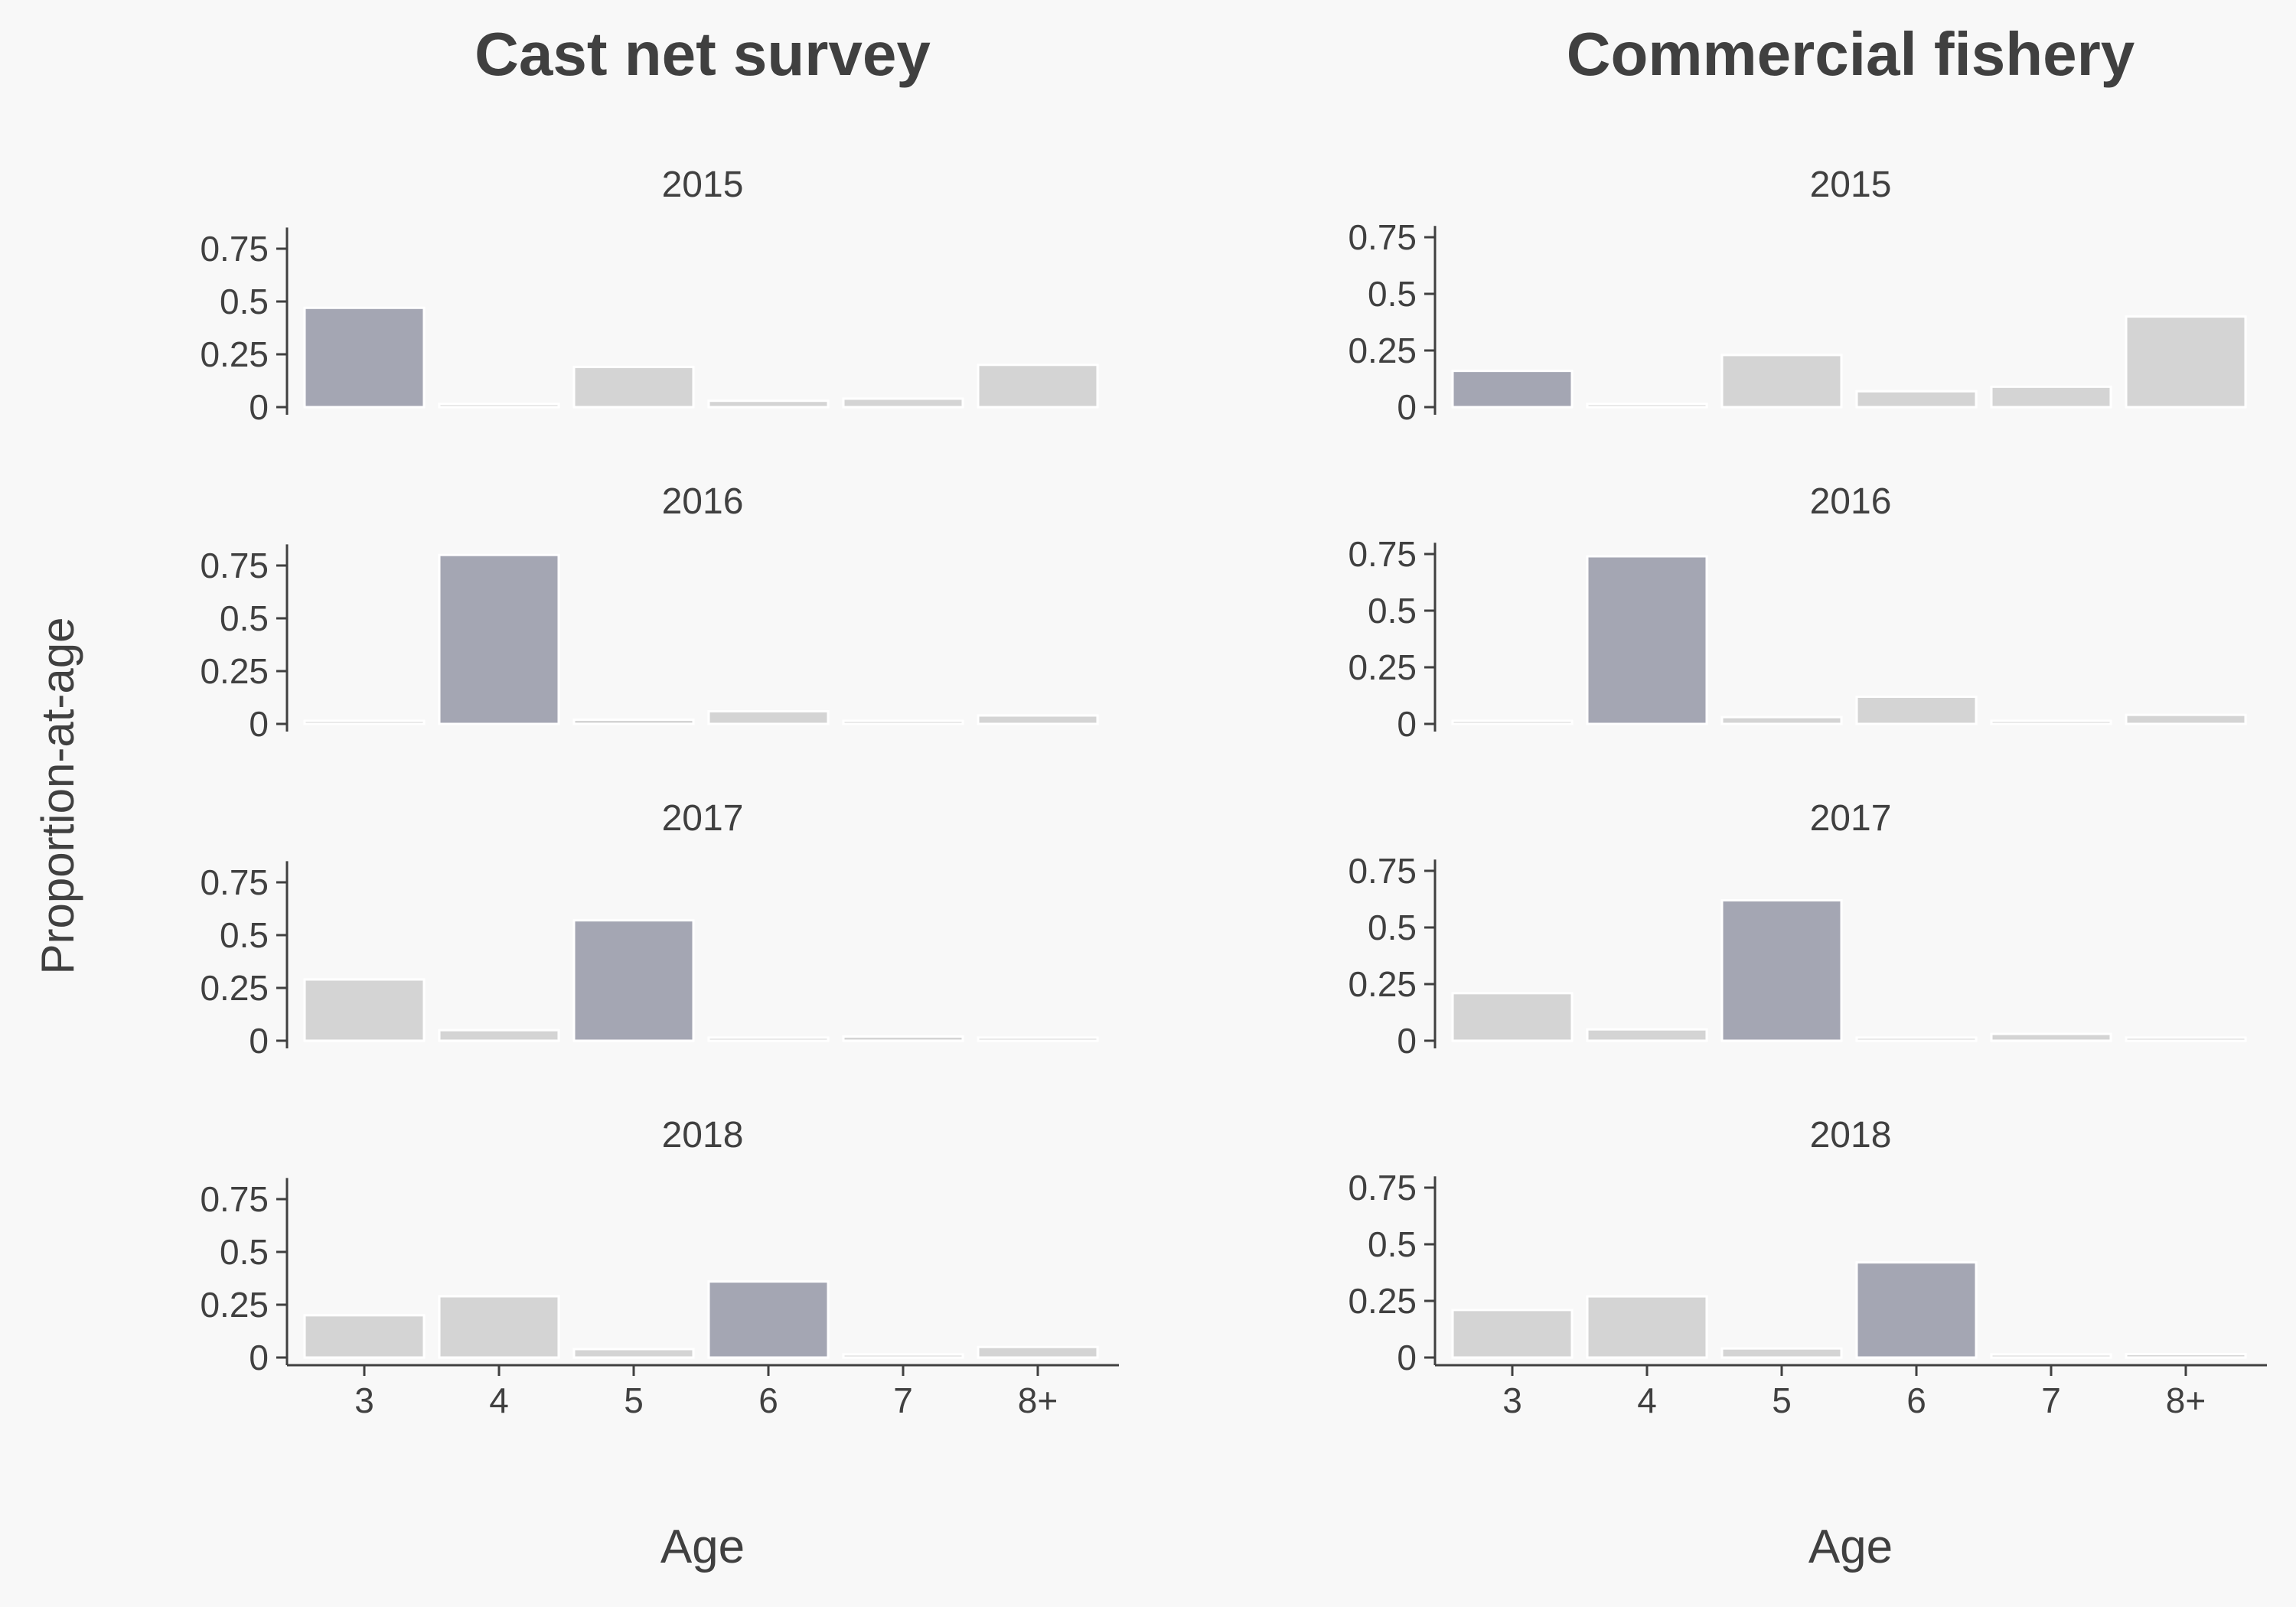  Describe the element at coordinates (1392, 1244) in the screenshot. I see `y-tick-label-1-3-2: 0.5` at that location.